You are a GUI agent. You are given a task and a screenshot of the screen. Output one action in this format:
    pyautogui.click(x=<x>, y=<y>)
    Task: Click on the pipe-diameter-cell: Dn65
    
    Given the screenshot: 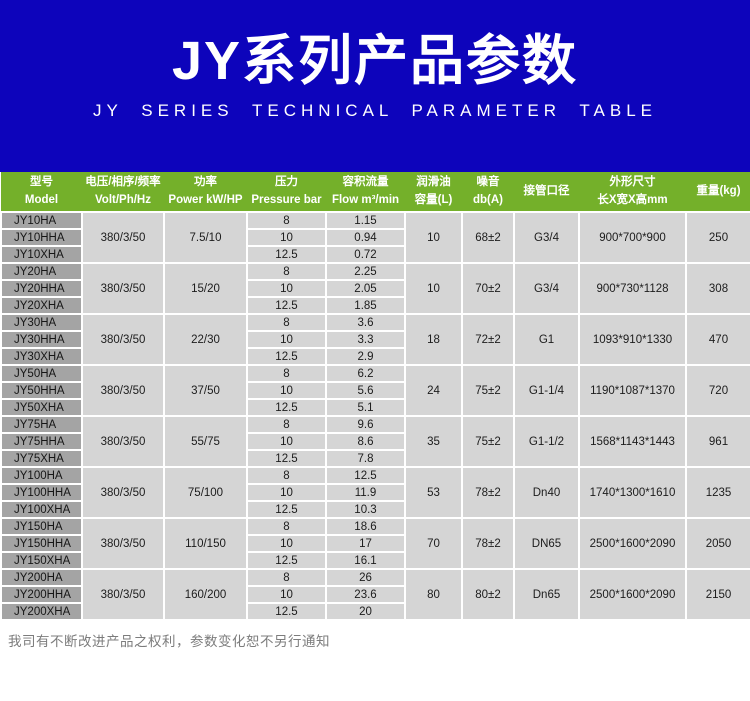 What is the action you would take?
    pyautogui.click(x=546, y=594)
    